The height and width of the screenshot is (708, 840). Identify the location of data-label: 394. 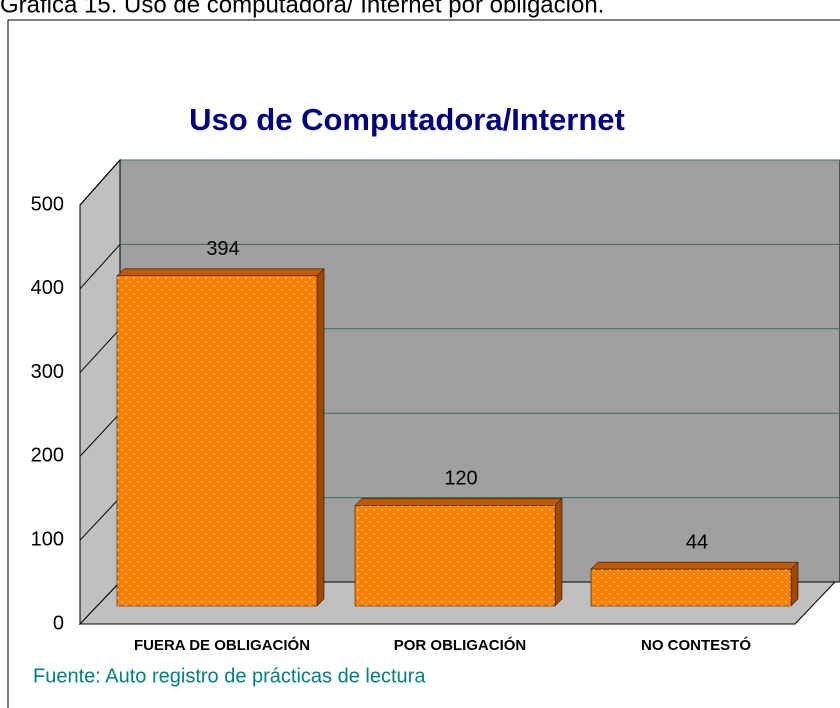
(222, 249).